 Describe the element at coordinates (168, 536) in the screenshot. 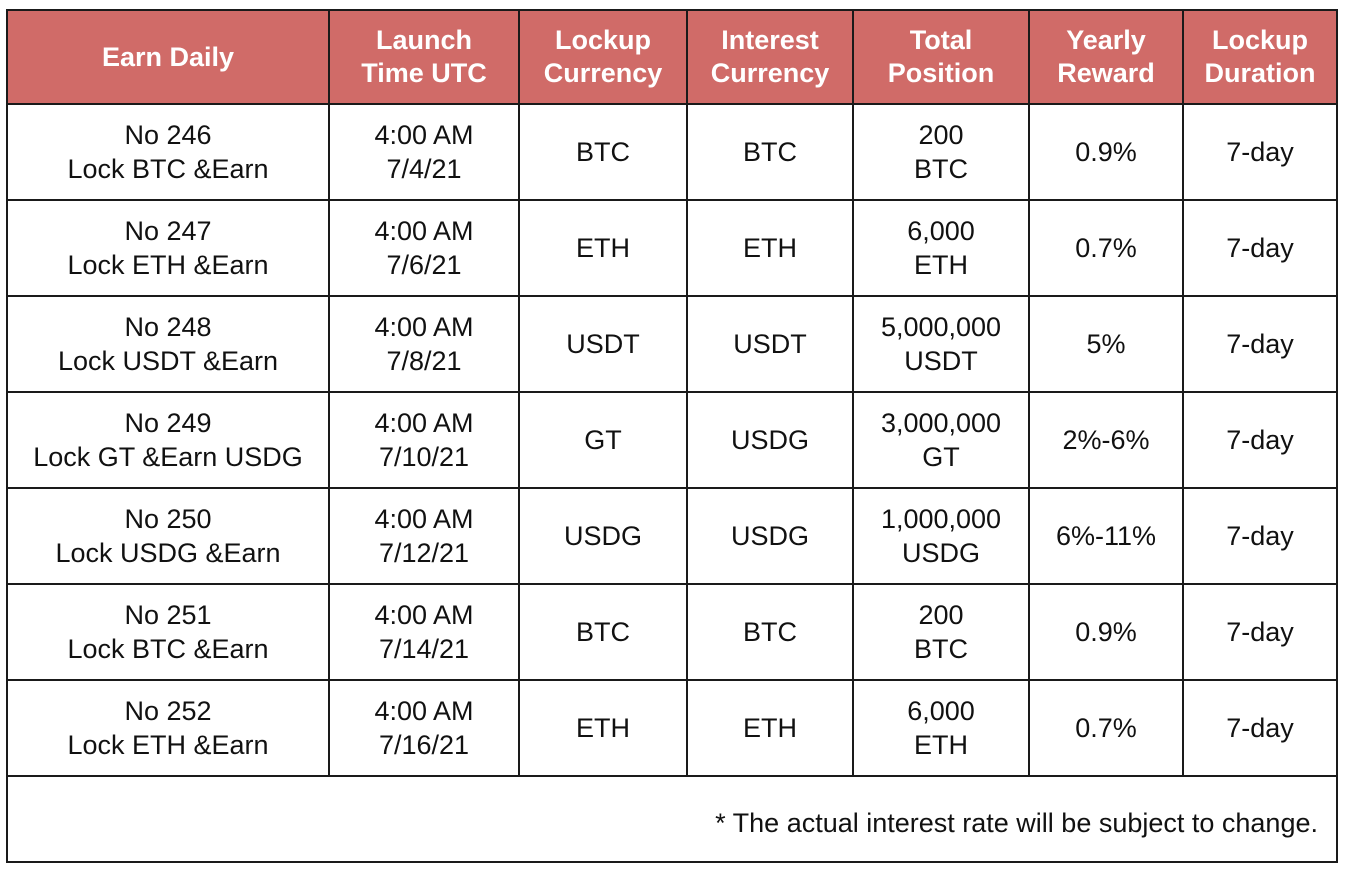

I see `cell-product: No 250 Lock USDG &Earn` at that location.